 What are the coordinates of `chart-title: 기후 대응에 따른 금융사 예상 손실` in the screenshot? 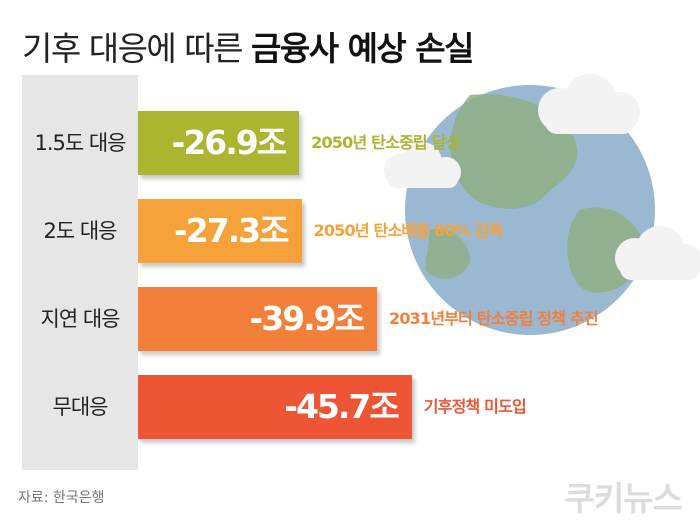 It's located at (248, 46).